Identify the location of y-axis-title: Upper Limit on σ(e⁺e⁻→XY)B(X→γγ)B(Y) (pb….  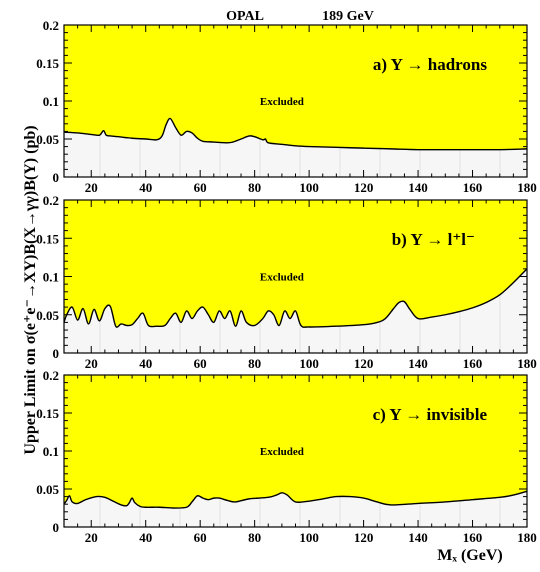
(30, 289).